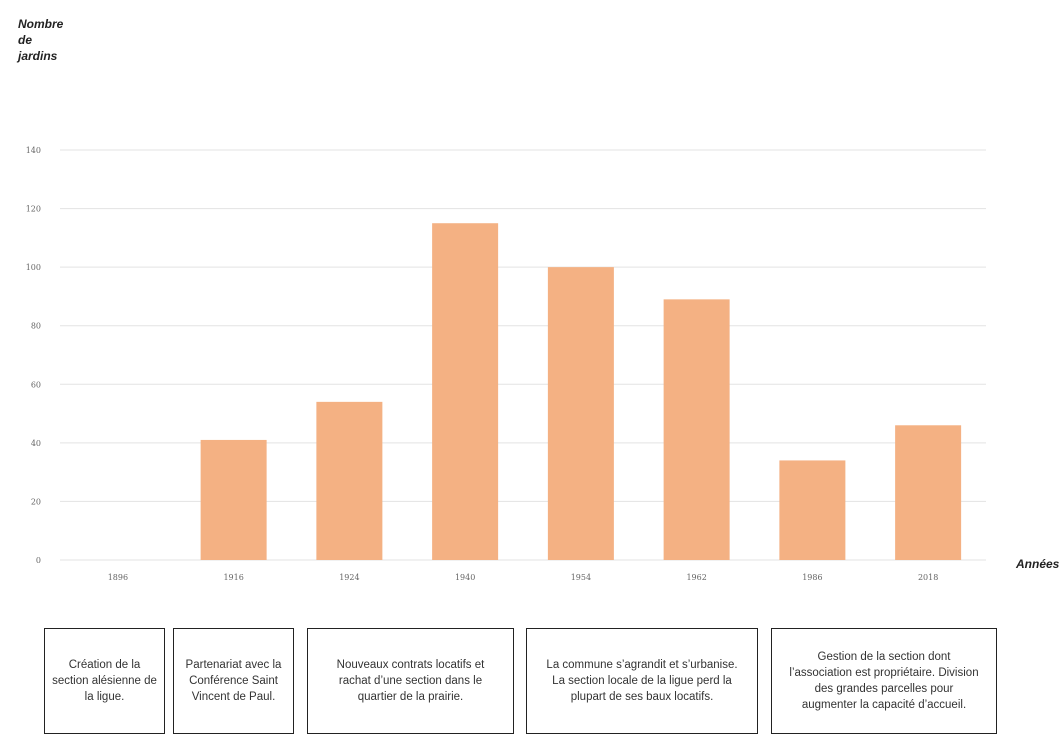  What do you see at coordinates (36, 443) in the screenshot?
I see `y-tick-label: 40` at bounding box center [36, 443].